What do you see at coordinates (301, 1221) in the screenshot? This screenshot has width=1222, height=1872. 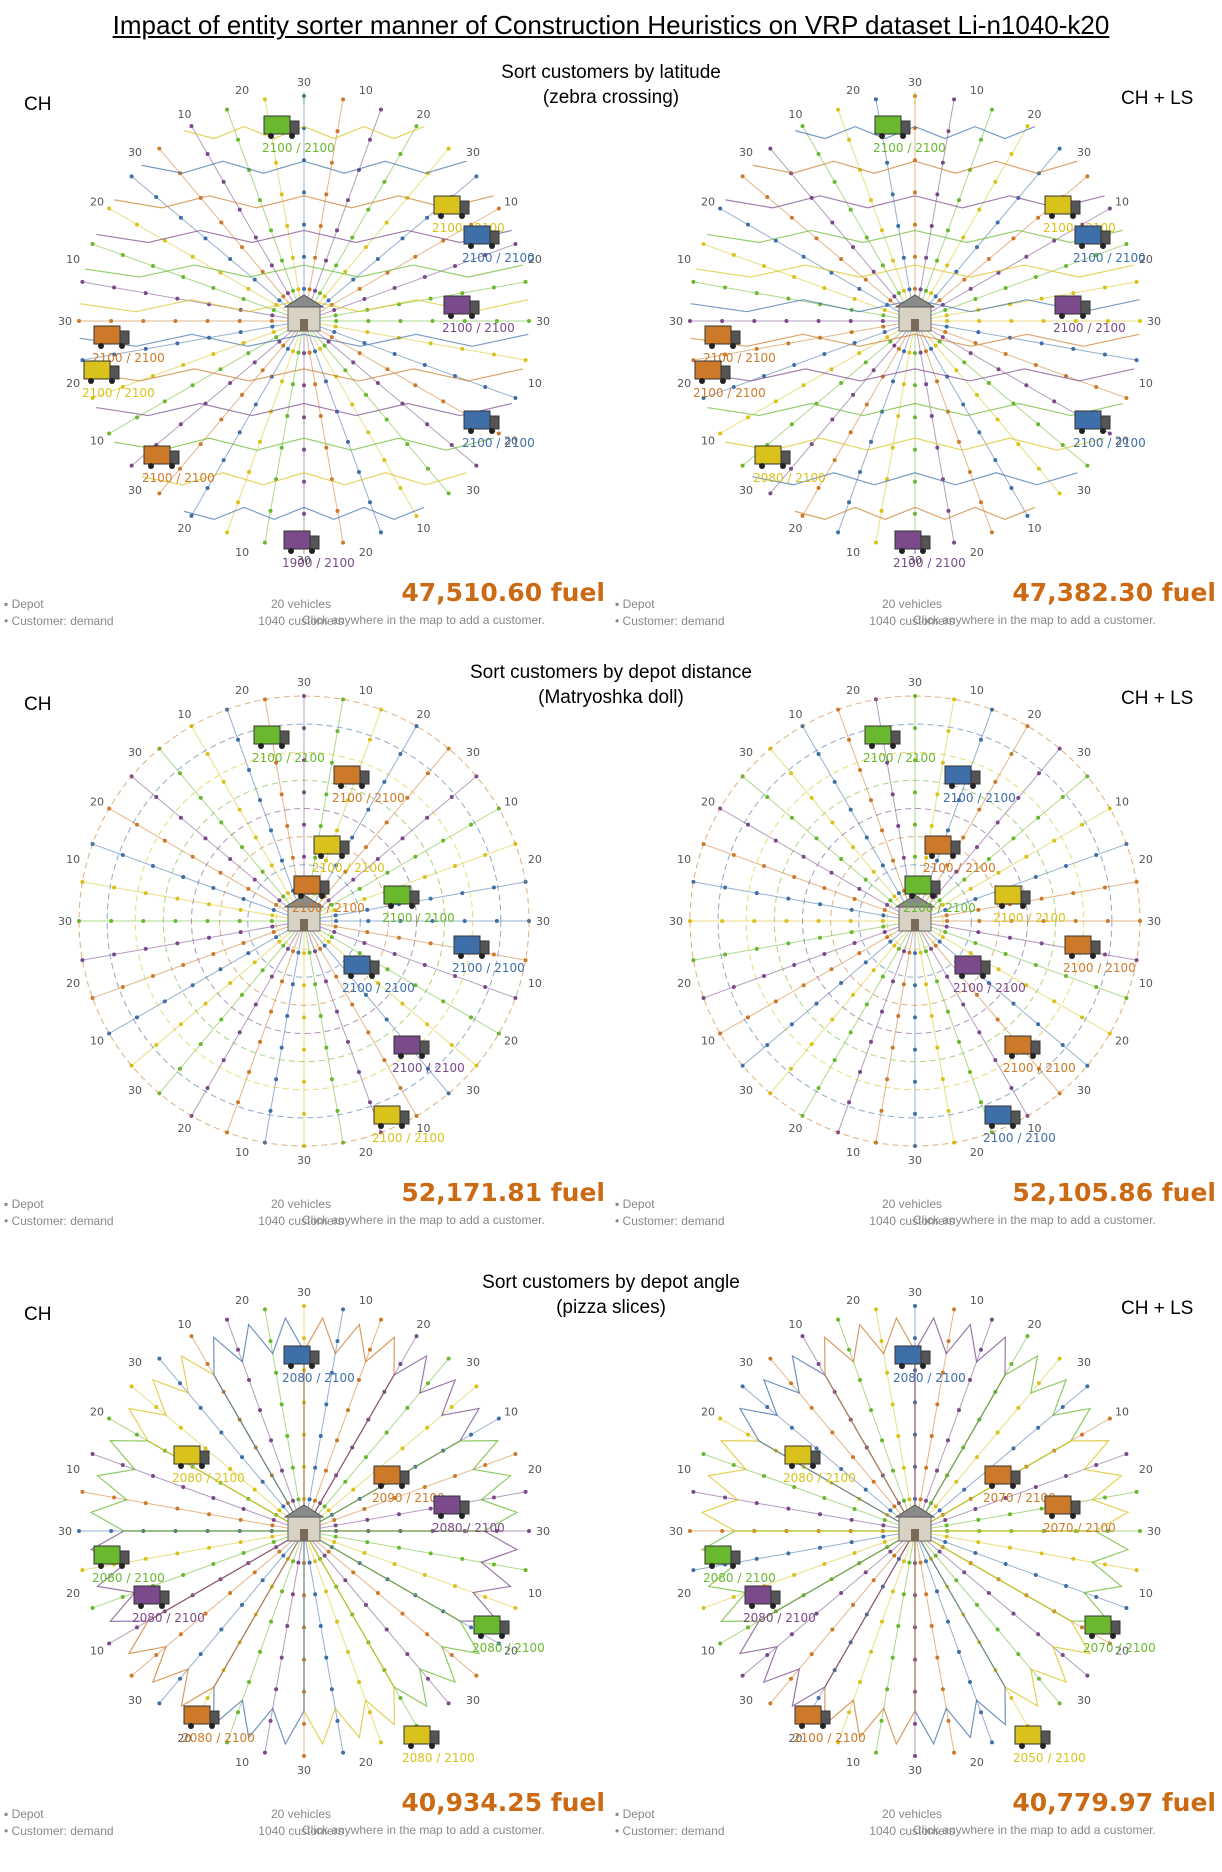 I see `customer-count: 1040 customers` at bounding box center [301, 1221].